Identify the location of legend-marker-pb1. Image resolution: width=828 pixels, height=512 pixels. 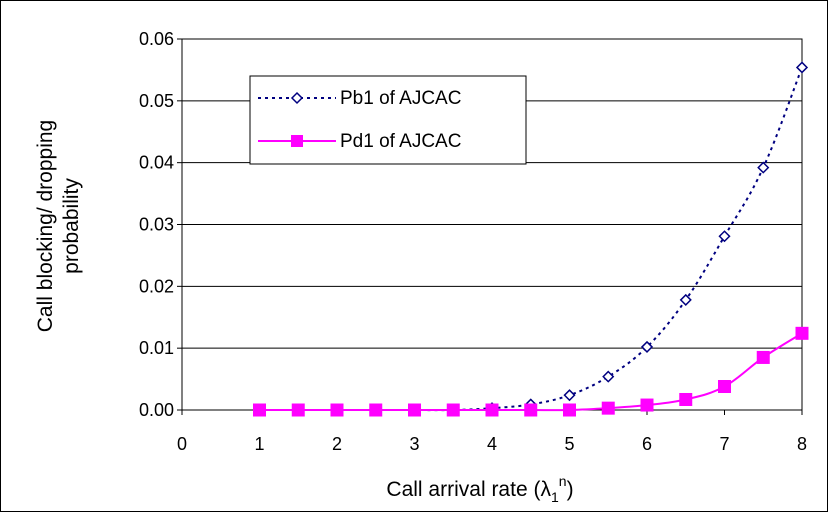
(297, 98).